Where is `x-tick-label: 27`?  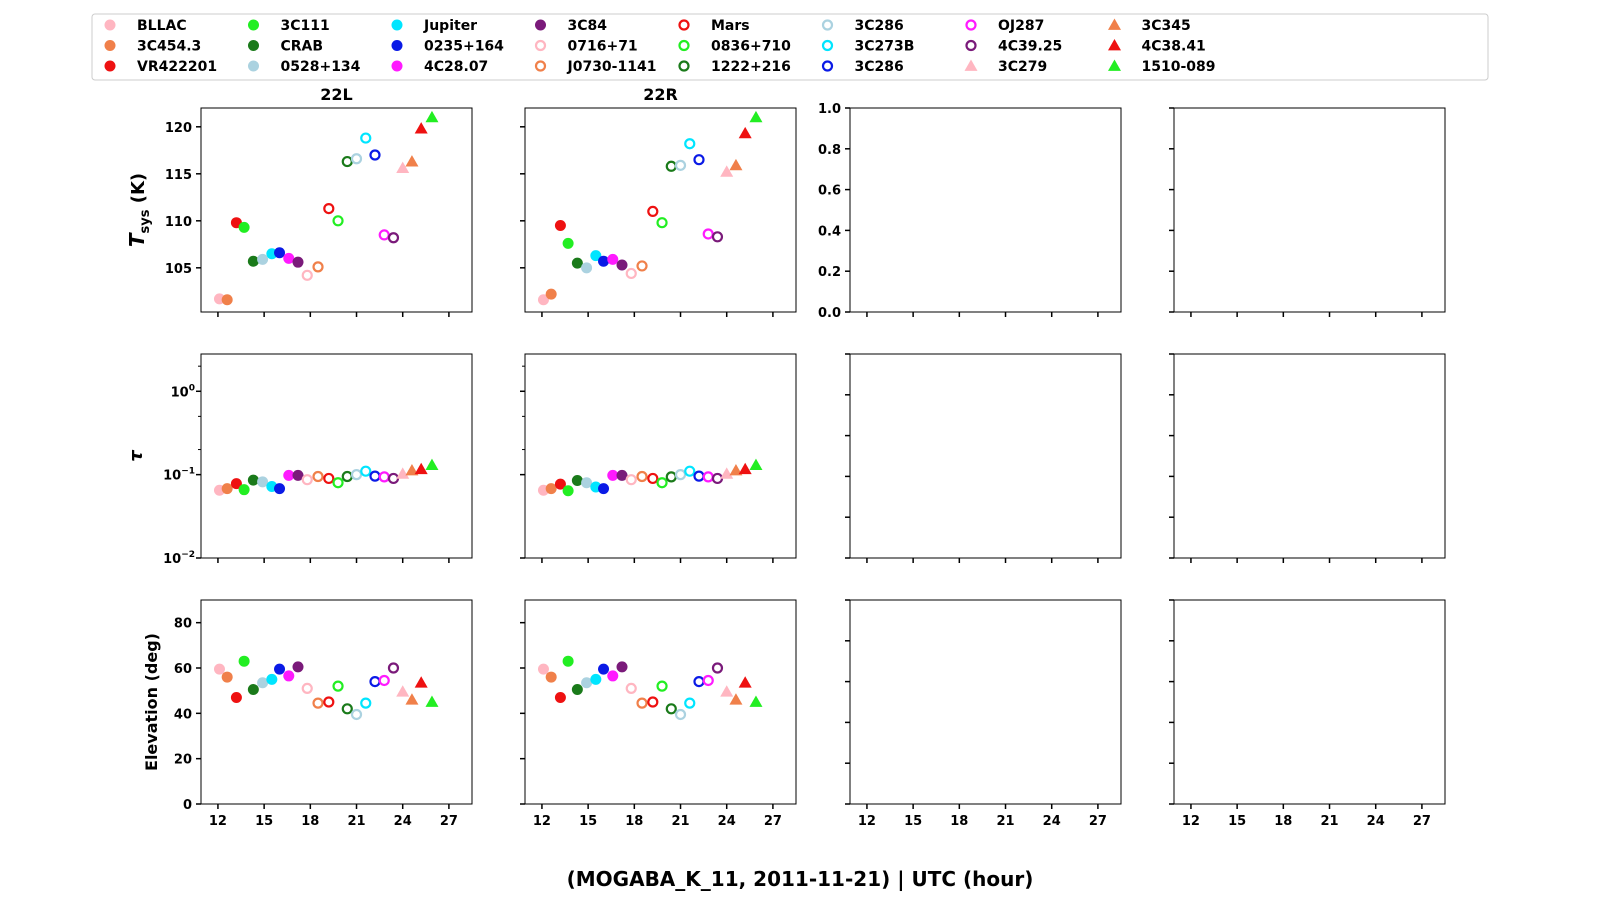 x-tick-label: 27 is located at coordinates (773, 821).